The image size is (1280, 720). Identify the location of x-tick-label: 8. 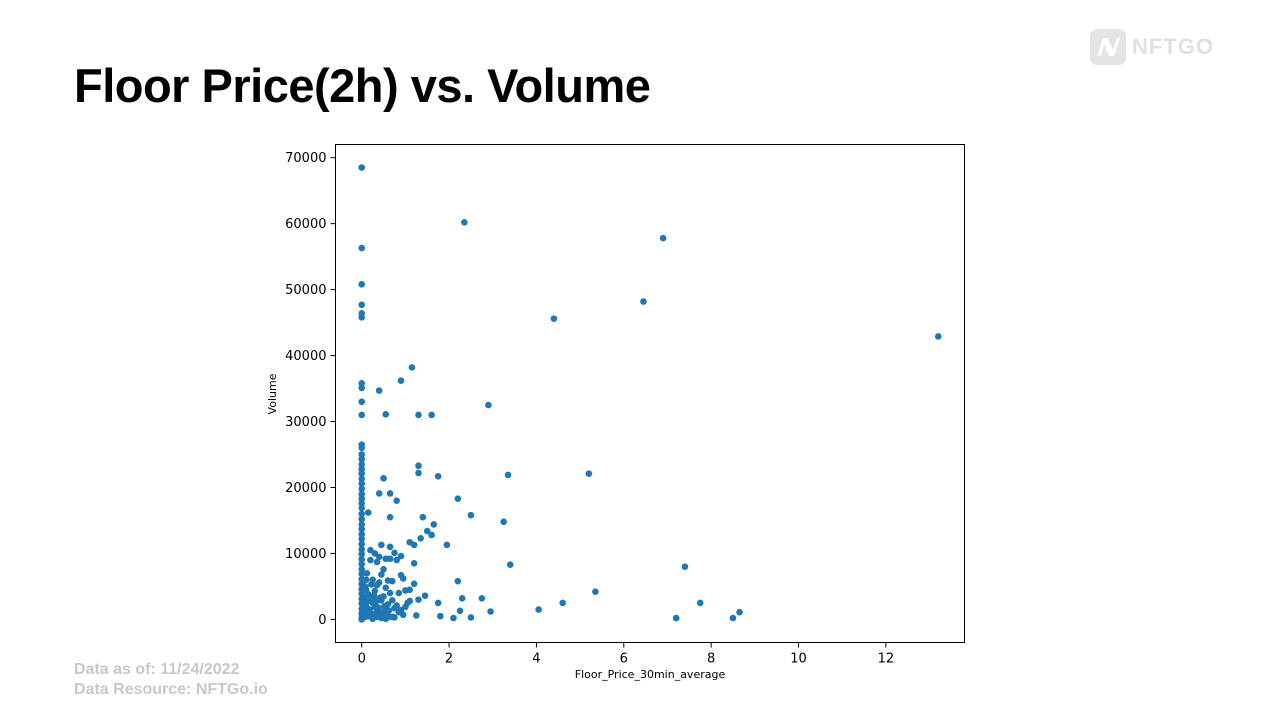
(711, 659).